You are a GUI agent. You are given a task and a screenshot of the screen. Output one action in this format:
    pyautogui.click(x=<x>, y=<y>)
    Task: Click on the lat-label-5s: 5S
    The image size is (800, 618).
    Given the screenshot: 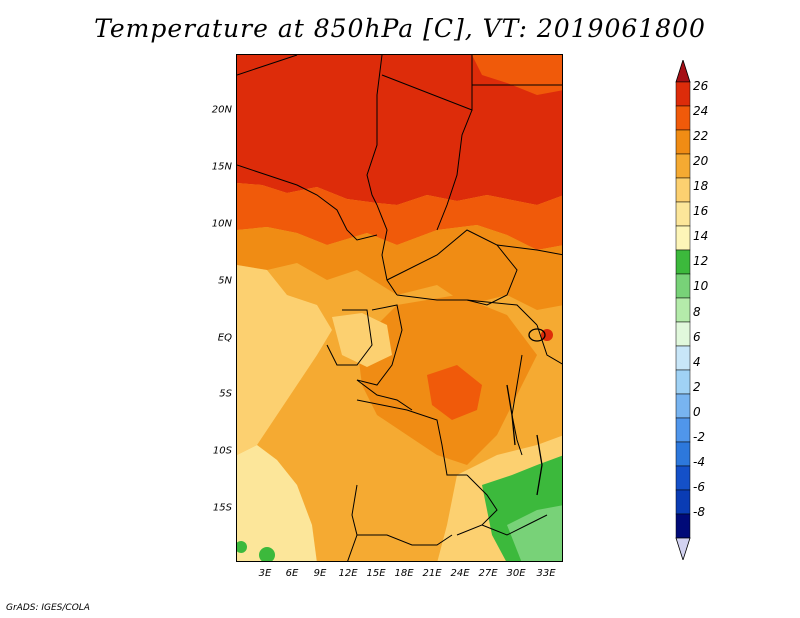 What is the action you would take?
    pyautogui.click(x=225, y=394)
    